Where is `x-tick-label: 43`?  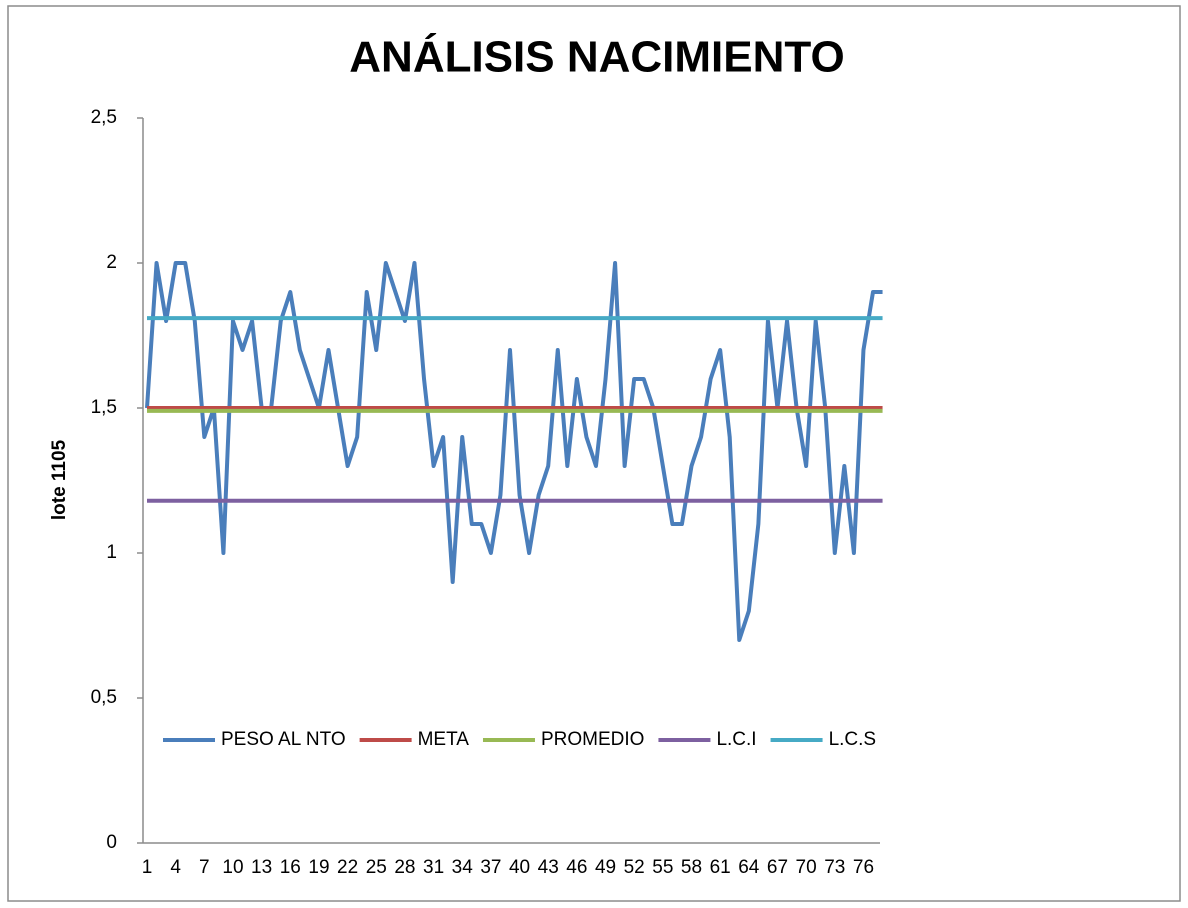 x-tick-label: 43 is located at coordinates (548, 867).